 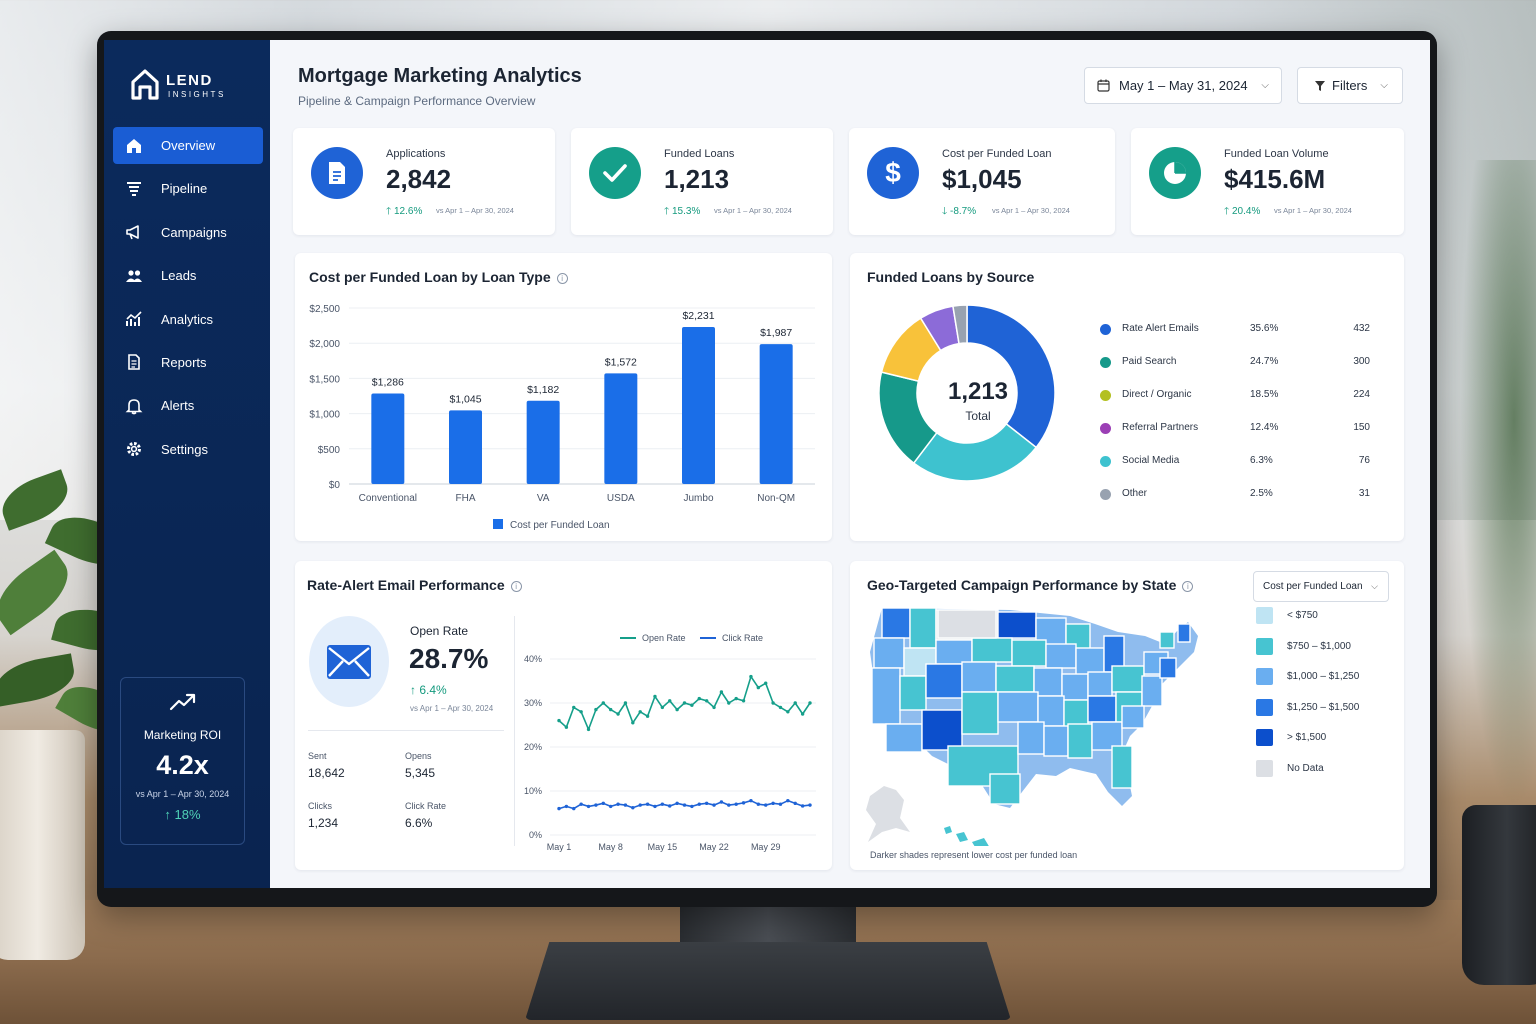 I want to click on date-range-picker: May 1 – May 31, 2024 ⌵, so click(x=1183, y=85).